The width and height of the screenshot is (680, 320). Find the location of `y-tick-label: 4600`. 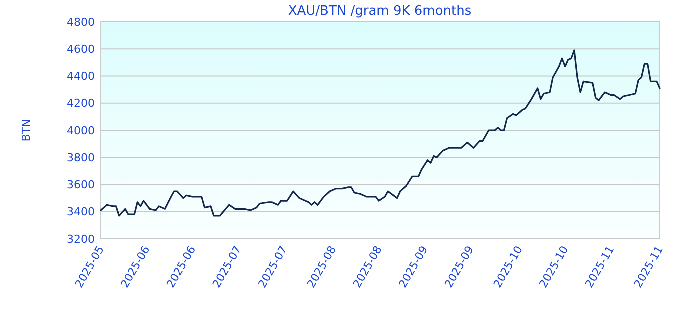

y-tick-label: 4600 is located at coordinates (81, 49).